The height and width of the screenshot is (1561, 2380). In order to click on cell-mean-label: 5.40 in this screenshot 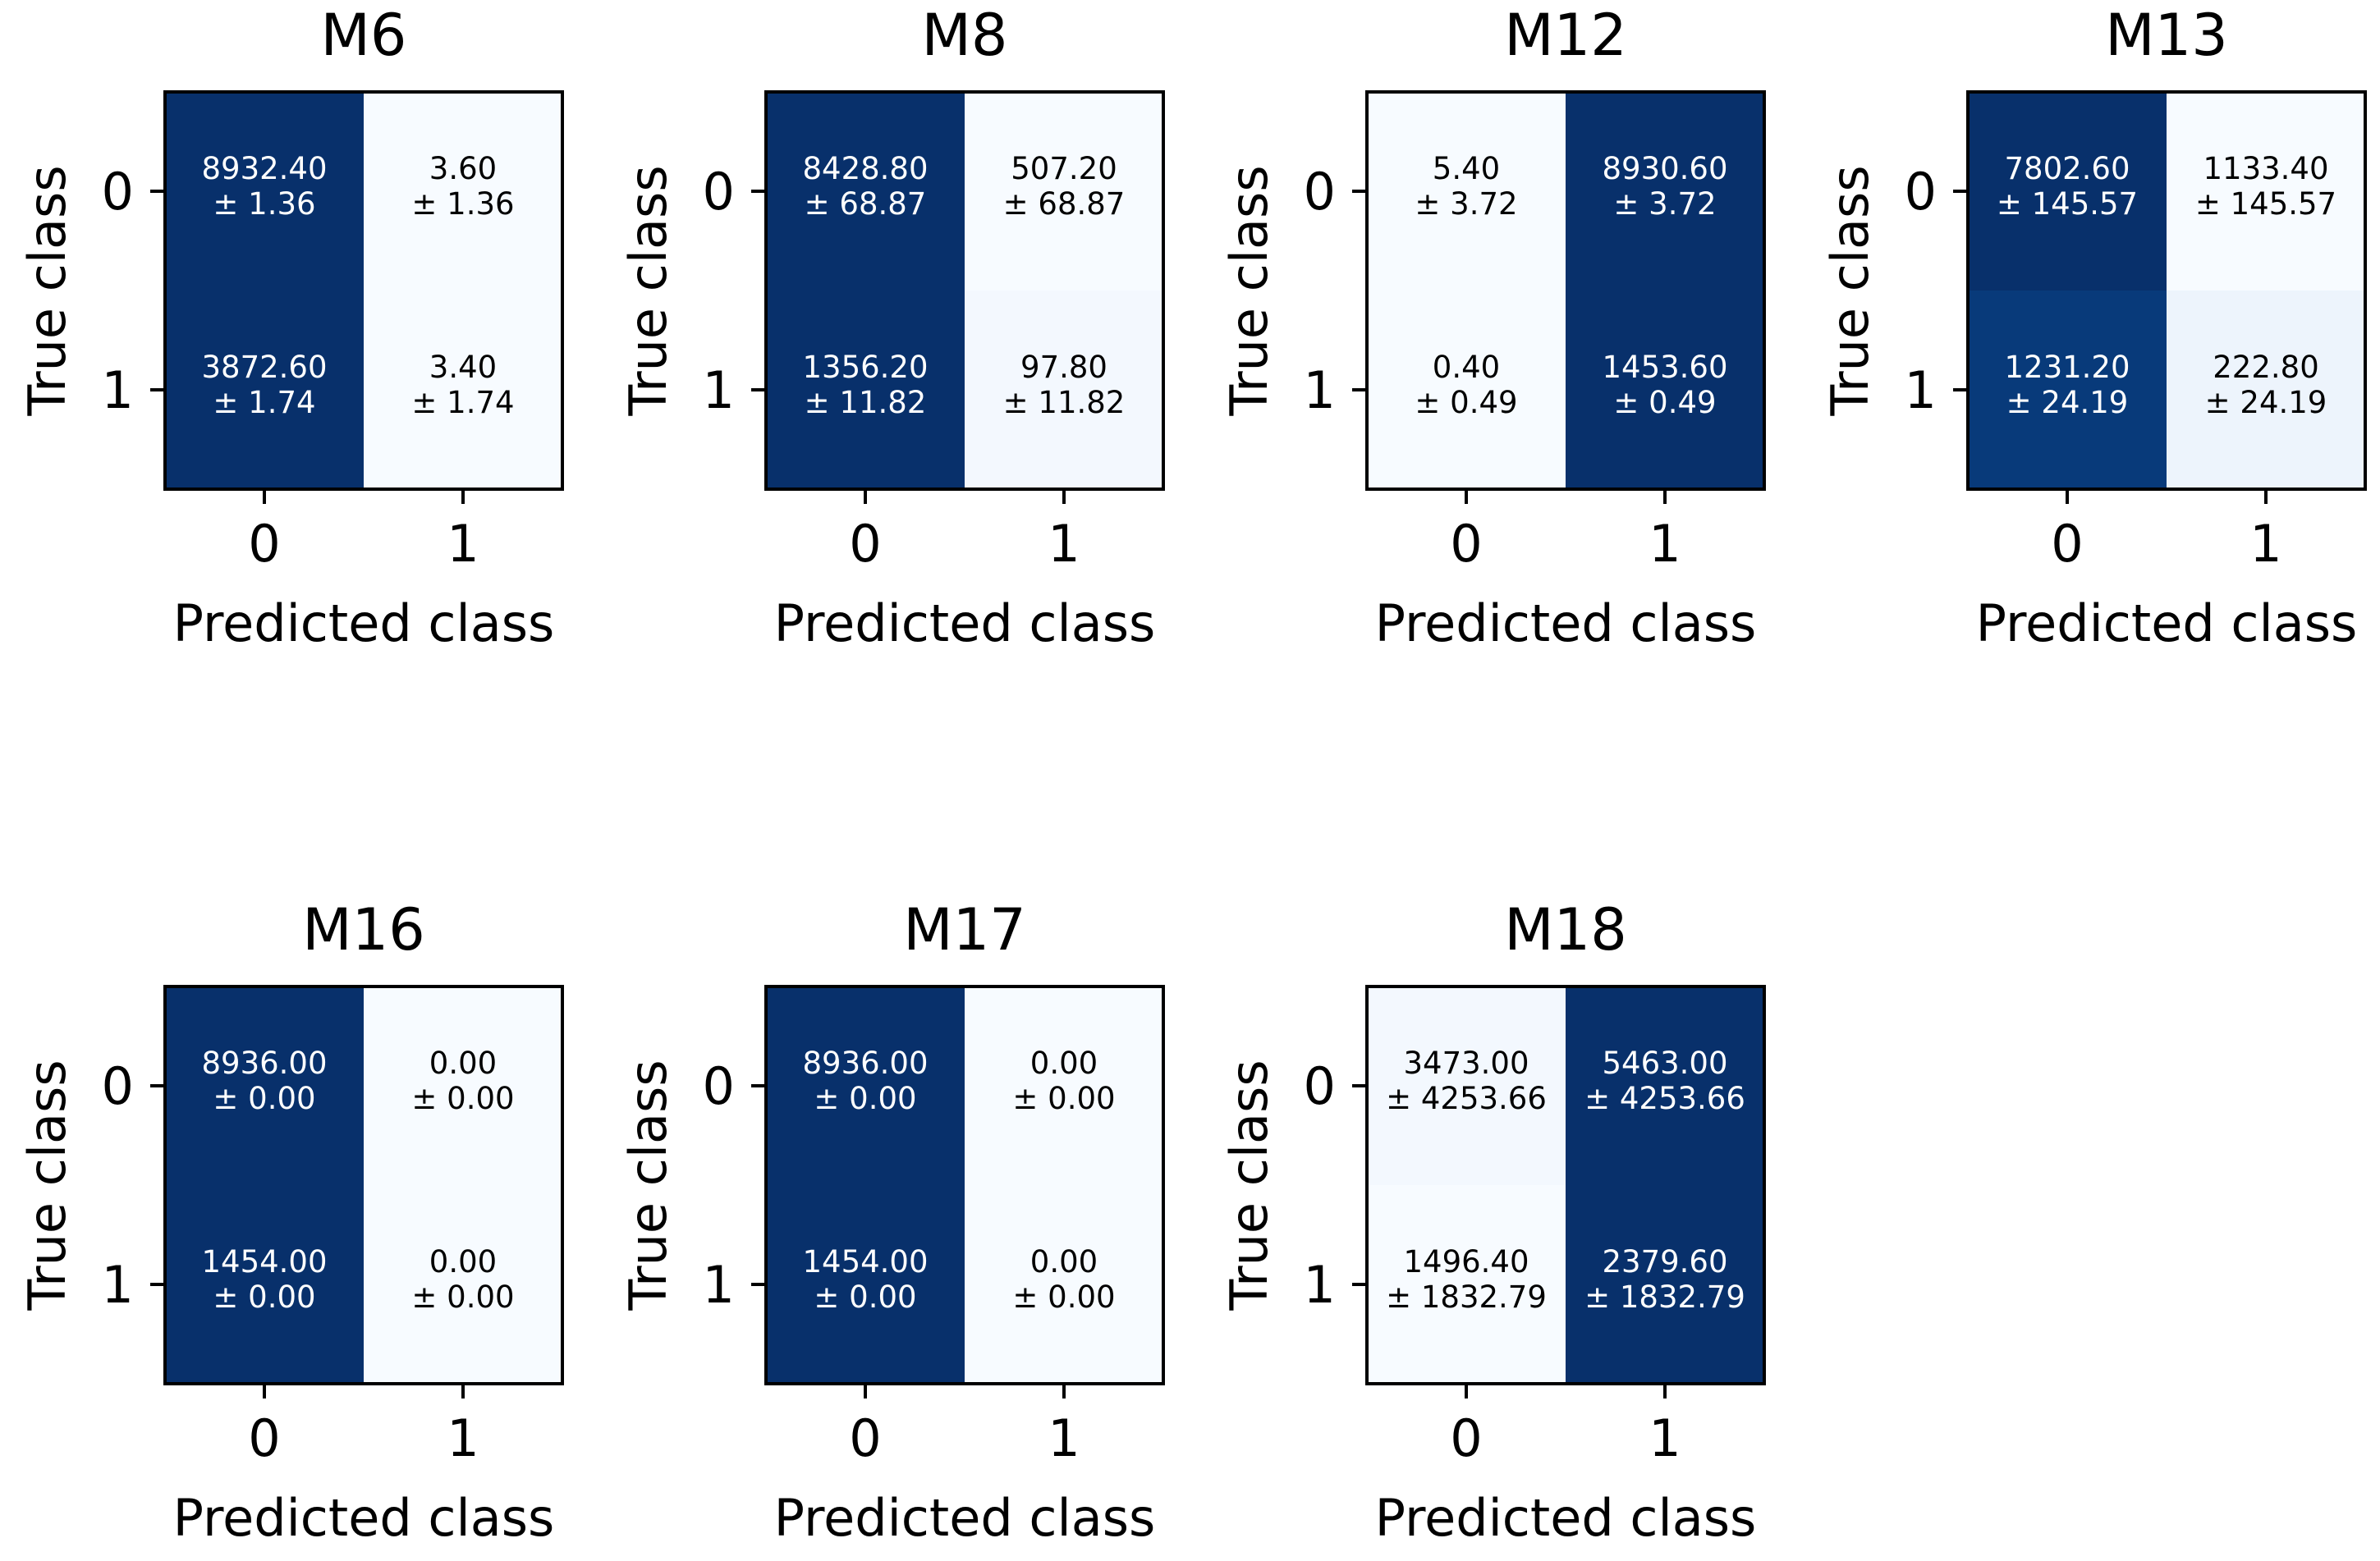, I will do `click(1466, 168)`.